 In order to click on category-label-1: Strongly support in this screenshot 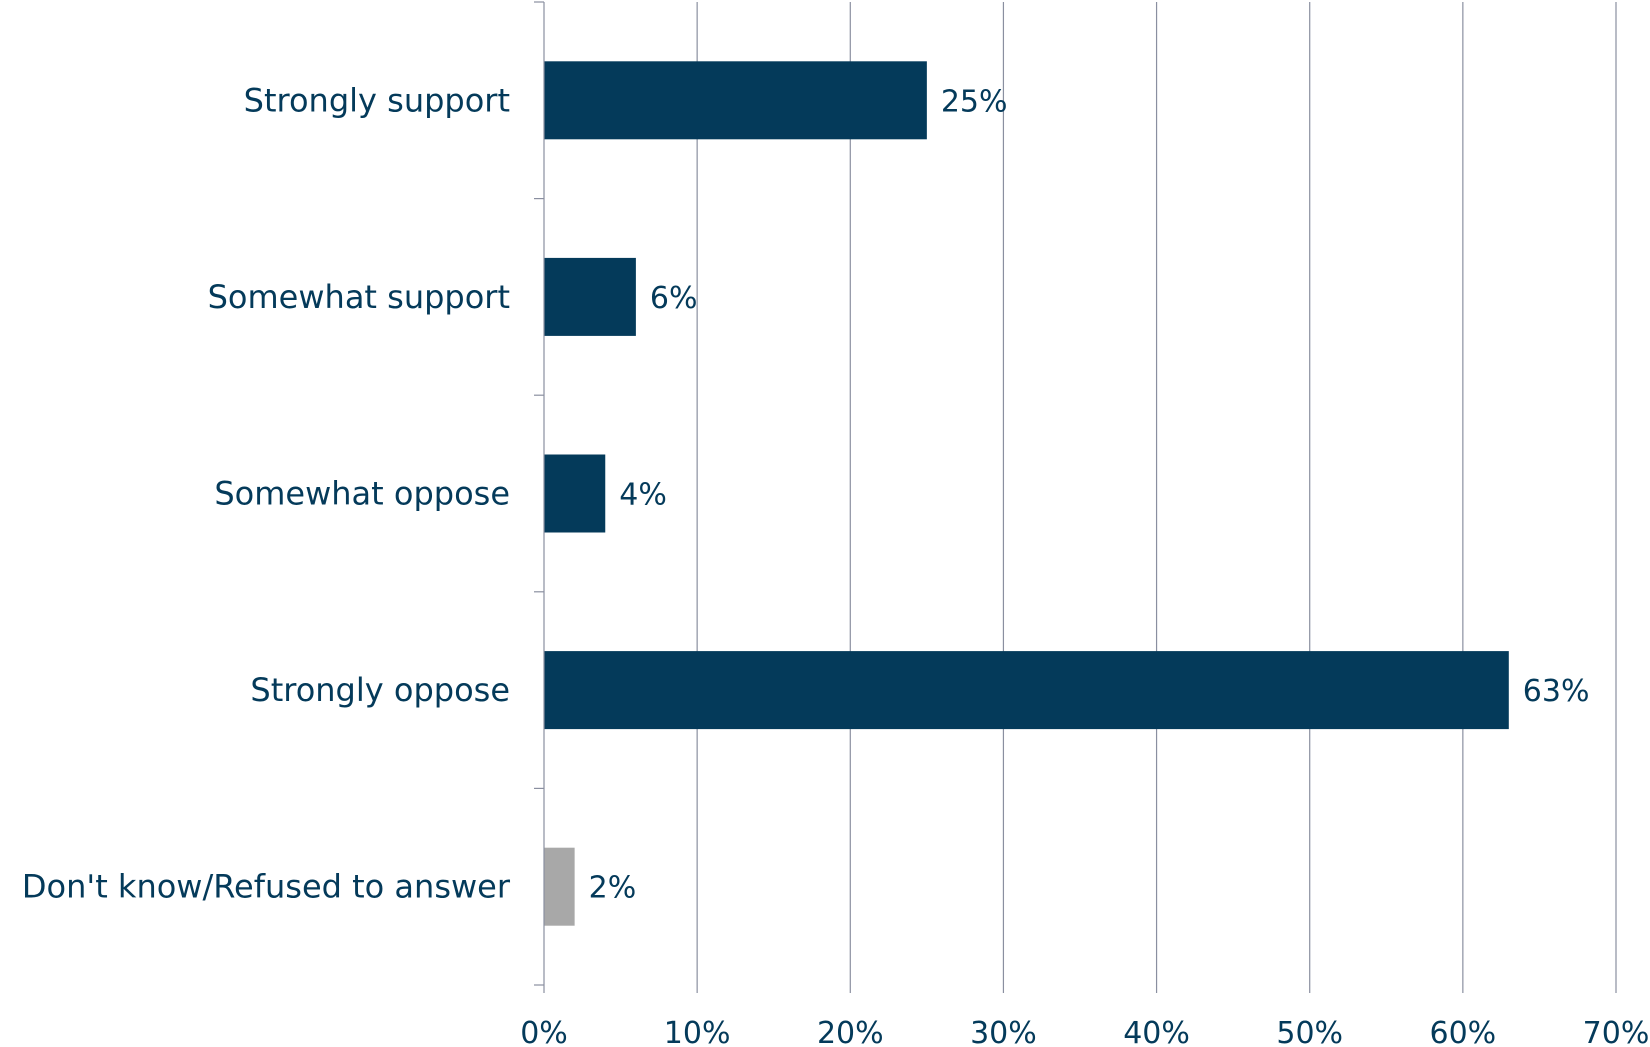, I will do `click(377, 100)`.